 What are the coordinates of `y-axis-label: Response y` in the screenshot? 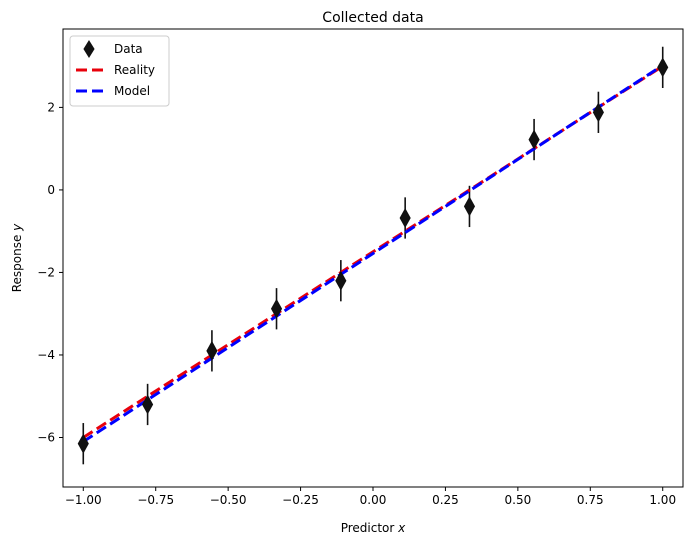 It's located at (17, 257).